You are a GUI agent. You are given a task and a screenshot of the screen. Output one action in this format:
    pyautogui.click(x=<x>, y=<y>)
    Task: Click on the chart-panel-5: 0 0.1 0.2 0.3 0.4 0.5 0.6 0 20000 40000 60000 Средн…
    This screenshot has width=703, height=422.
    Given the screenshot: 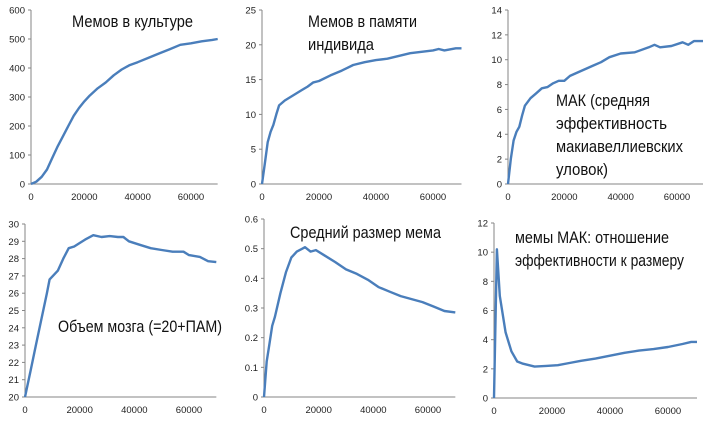 What is the action you would take?
    pyautogui.click(x=350, y=315)
    